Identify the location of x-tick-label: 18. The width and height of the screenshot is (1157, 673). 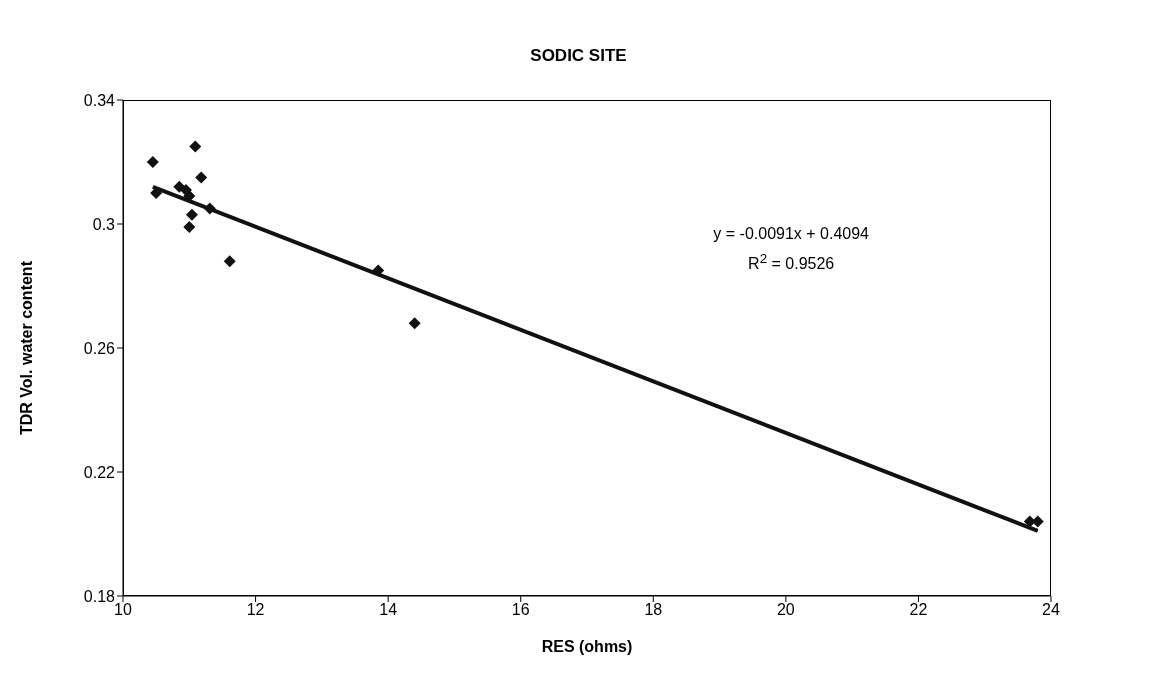
(653, 610).